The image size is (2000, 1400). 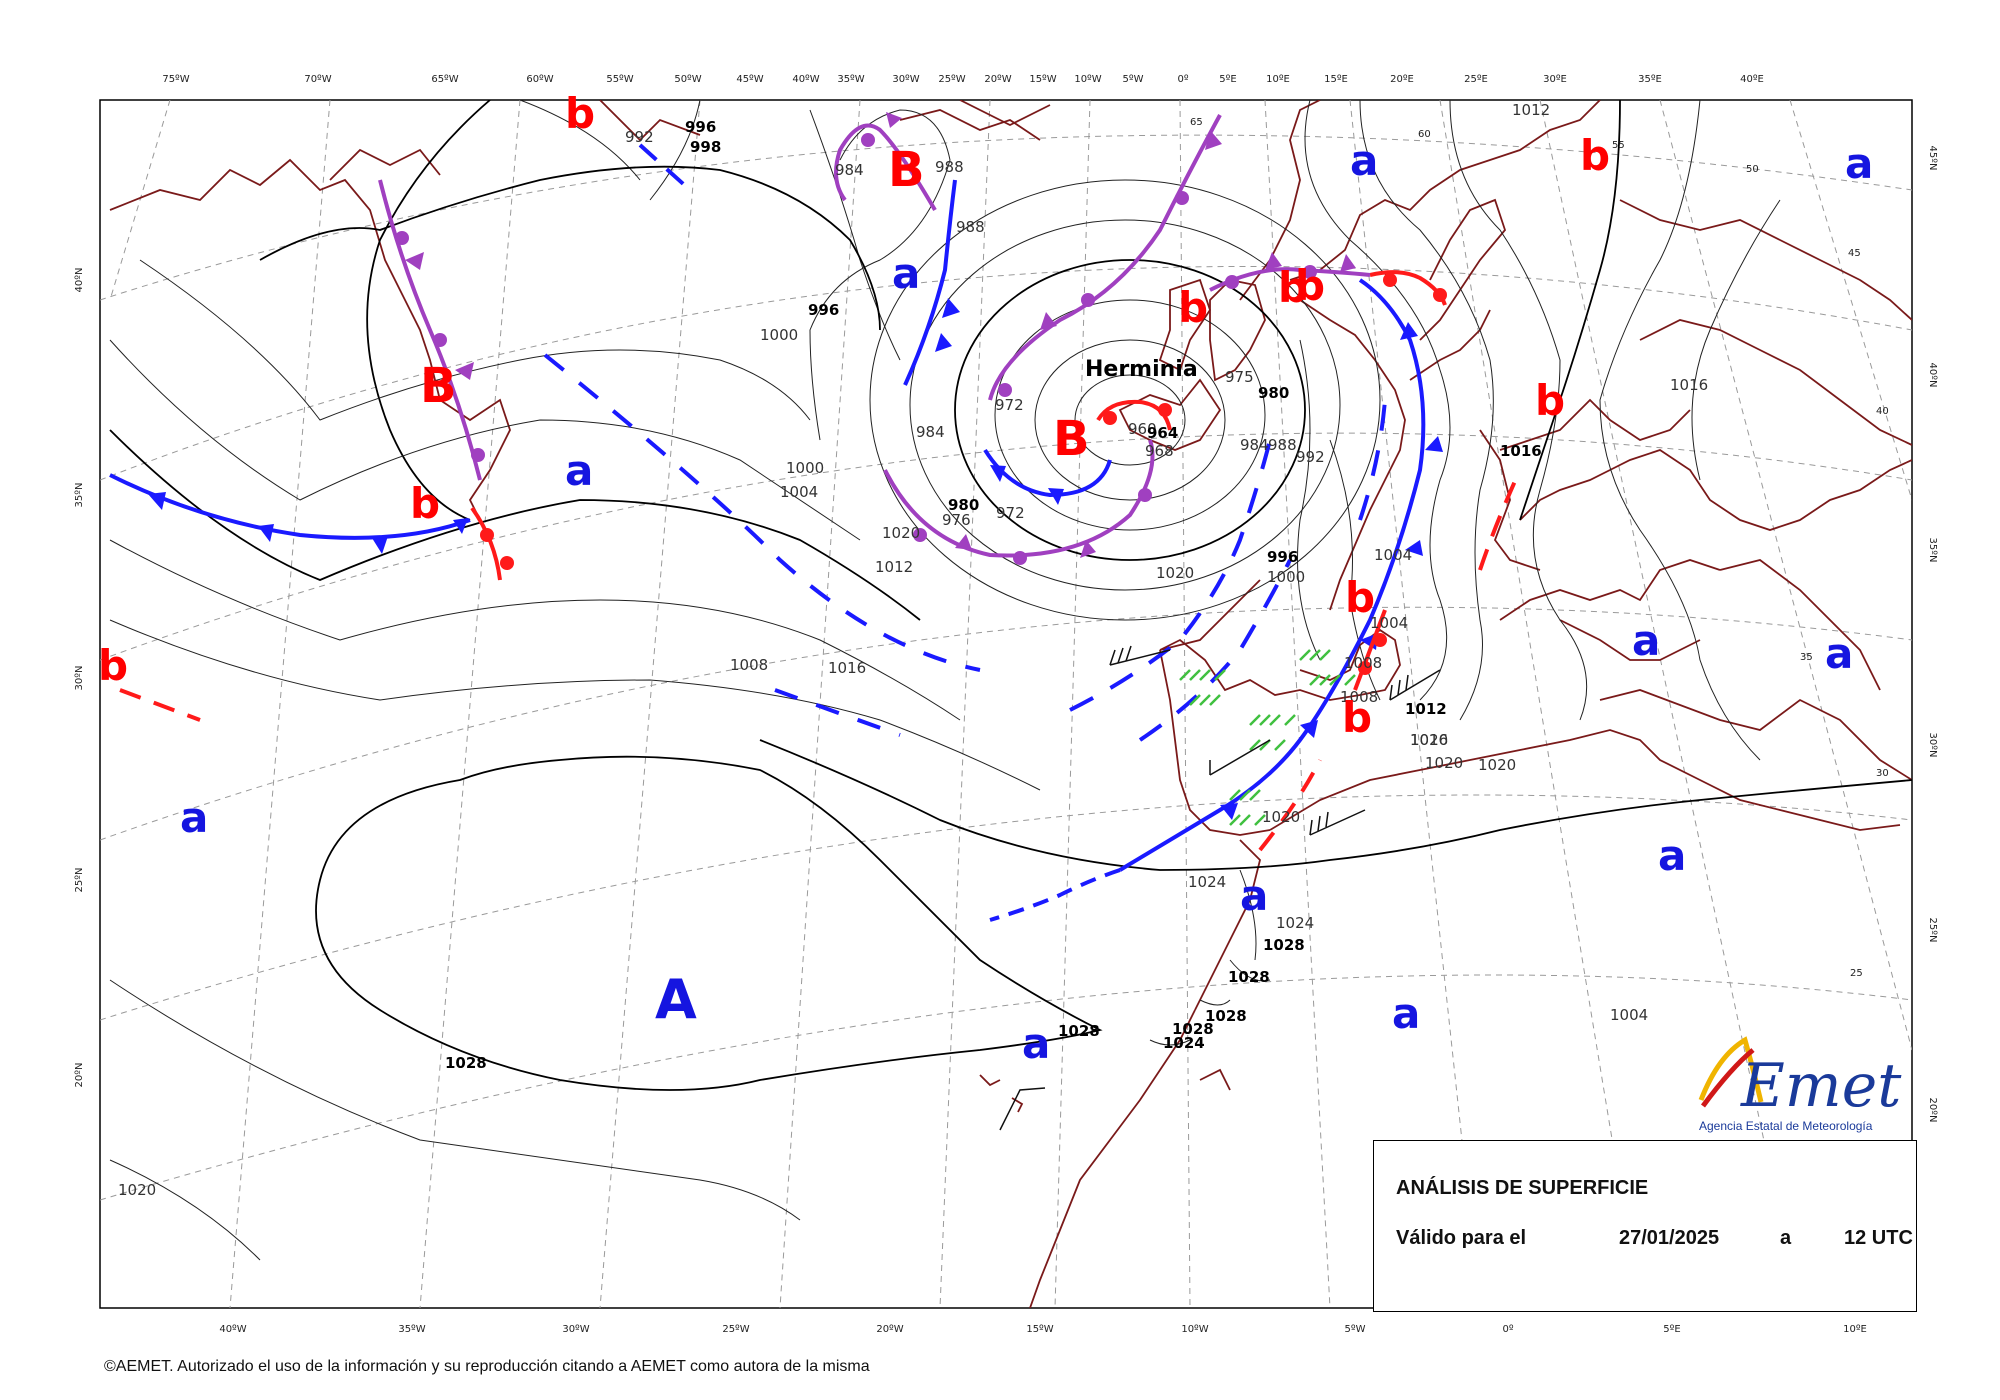 What do you see at coordinates (1043, 1329) in the screenshot?
I see `bottom-longitude-labels: 40ºW 35ºW 30ºW 25ºW 20ºW 15ºW 10ºW 5ºW 0º 5ºE 10ºE` at bounding box center [1043, 1329].